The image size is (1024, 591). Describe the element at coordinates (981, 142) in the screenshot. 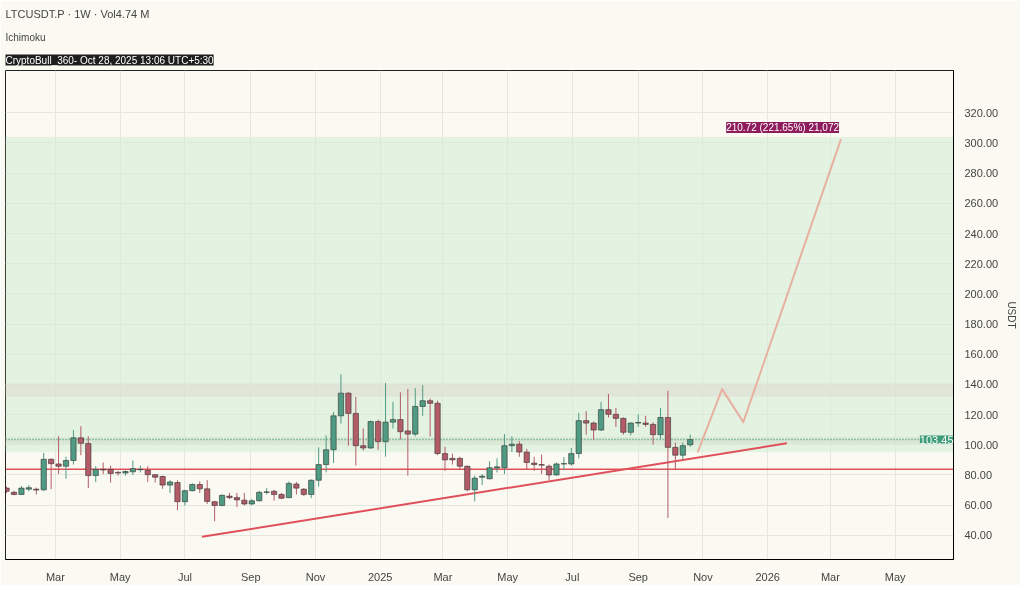

I see `y-tick-label: 300.00` at that location.